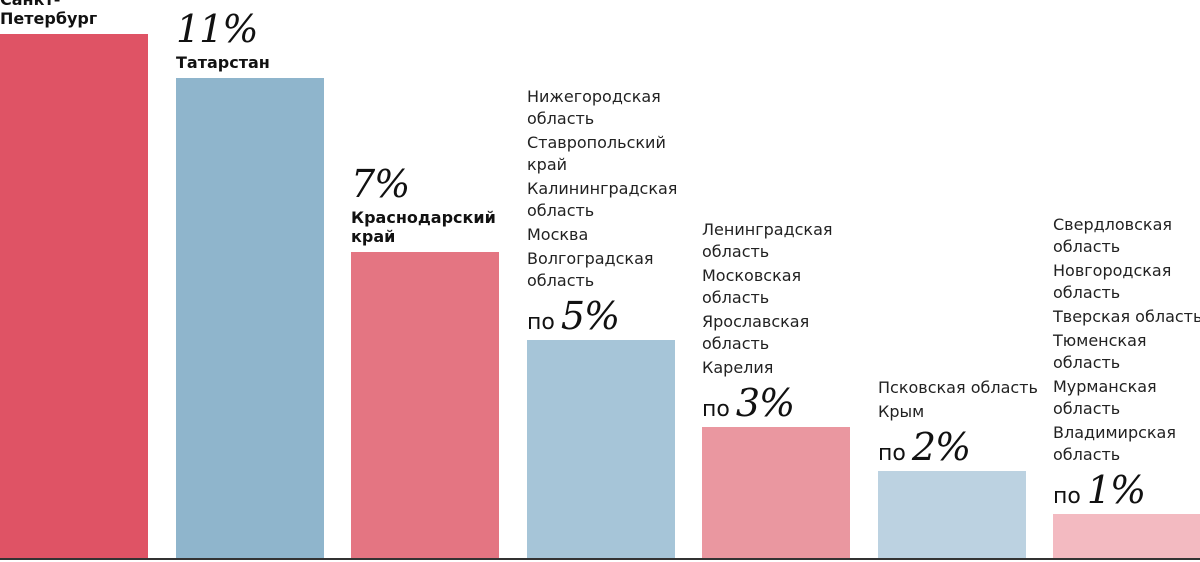 Image resolution: width=1200 pixels, height=562 pixels. I want to click on category-label: Московская область, so click(752, 286).